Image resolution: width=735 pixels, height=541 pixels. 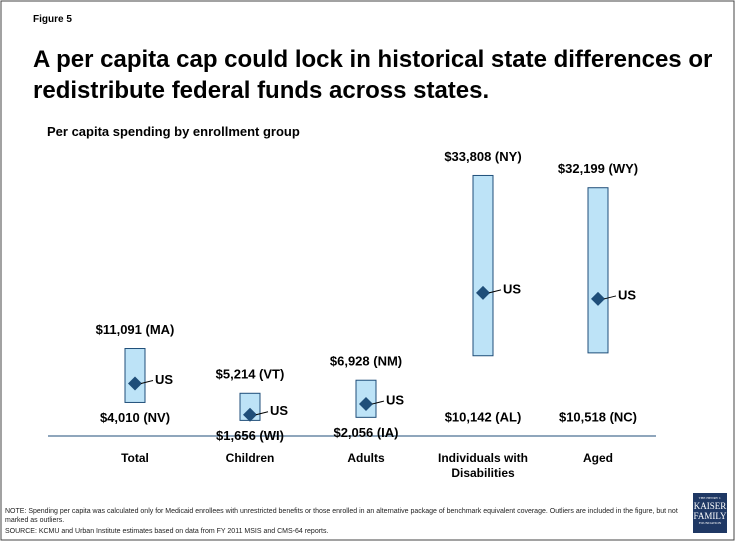 I want to click on logo-line: THE HENRY J., so click(x=710, y=498).